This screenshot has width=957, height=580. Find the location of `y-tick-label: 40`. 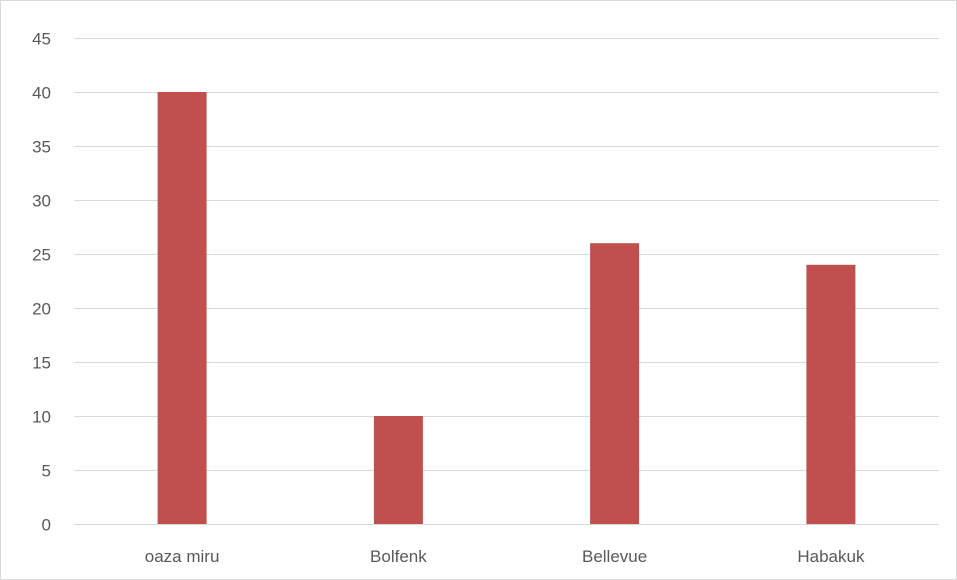

y-tick-label: 40 is located at coordinates (41, 93).